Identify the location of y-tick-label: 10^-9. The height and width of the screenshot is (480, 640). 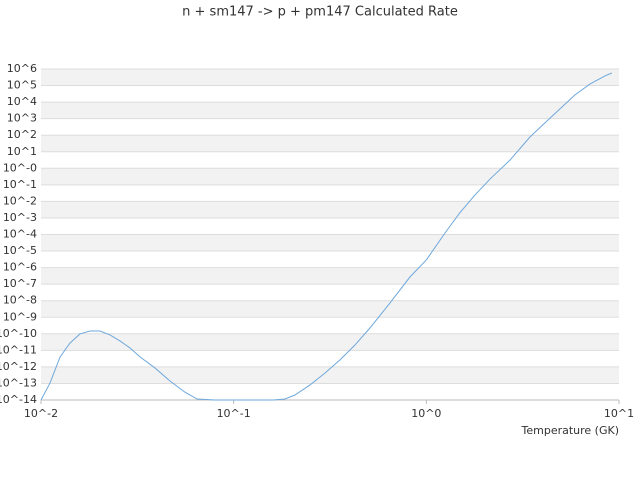
(20, 316).